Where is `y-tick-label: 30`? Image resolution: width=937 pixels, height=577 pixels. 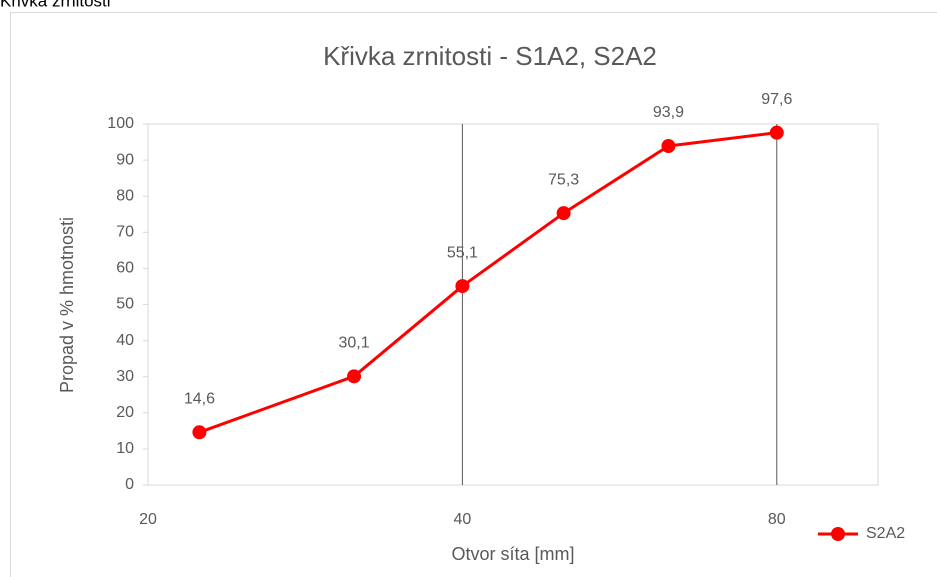
y-tick-label: 30 is located at coordinates (125, 376).